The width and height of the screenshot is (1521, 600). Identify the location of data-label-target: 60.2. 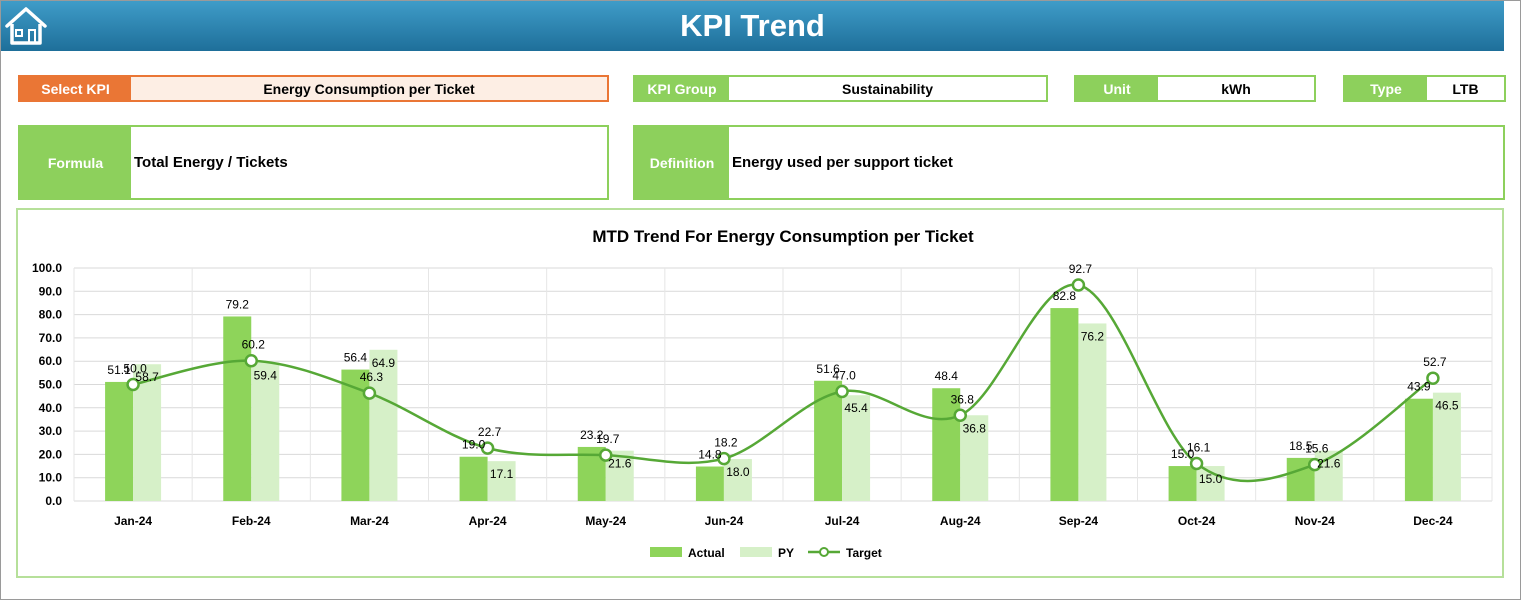
(254, 345).